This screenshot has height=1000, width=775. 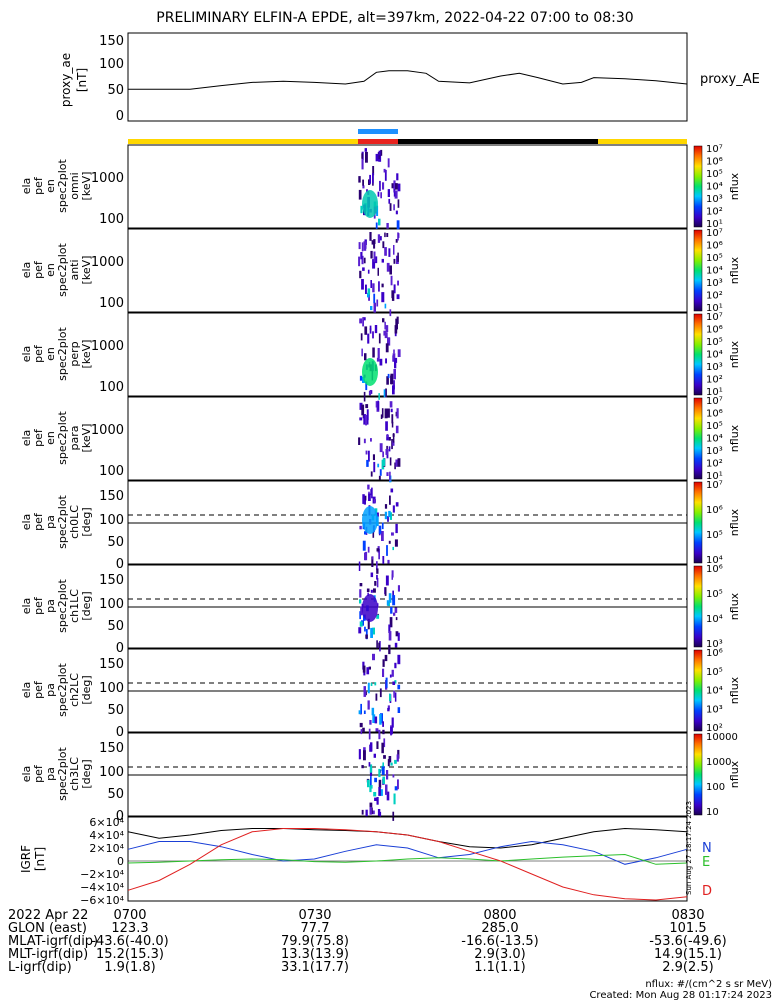 What do you see at coordinates (38, 605) in the screenshot?
I see `pa-ch1-ylabel-1: pef` at bounding box center [38, 605].